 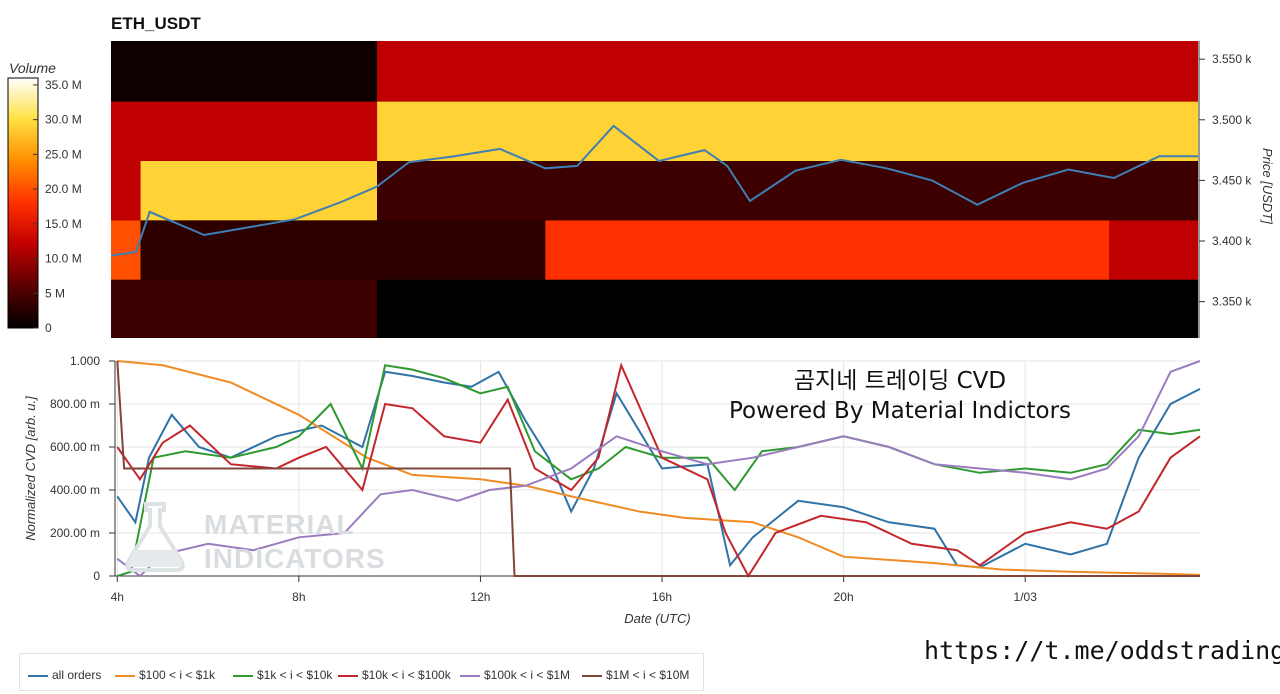 I want to click on x-axis-tick-label: 12h, so click(x=480, y=597).